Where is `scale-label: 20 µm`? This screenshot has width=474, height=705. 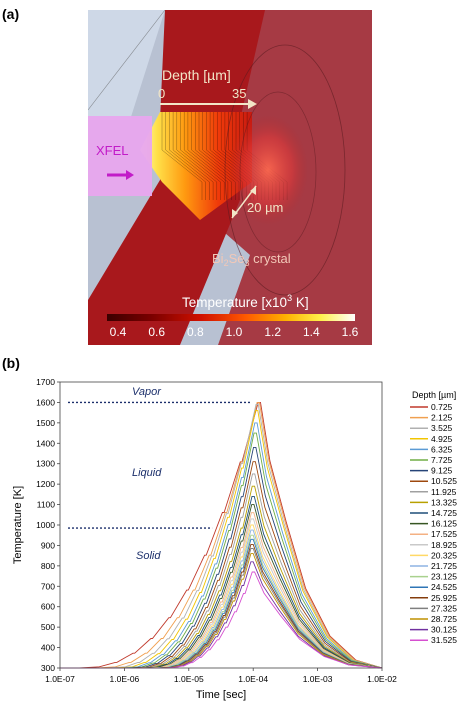
scale-label: 20 µm is located at coordinates (265, 207).